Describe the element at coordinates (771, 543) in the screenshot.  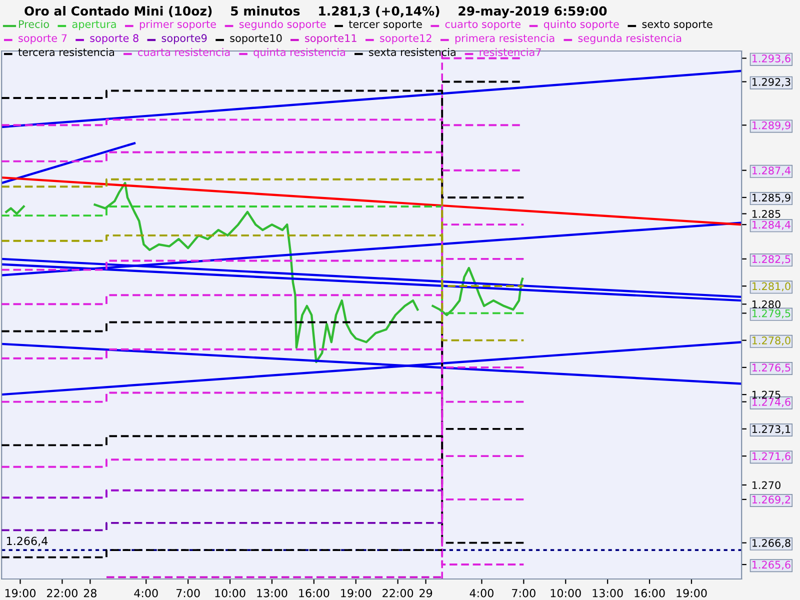
I see `y-tick-label: 1.266,8` at that location.